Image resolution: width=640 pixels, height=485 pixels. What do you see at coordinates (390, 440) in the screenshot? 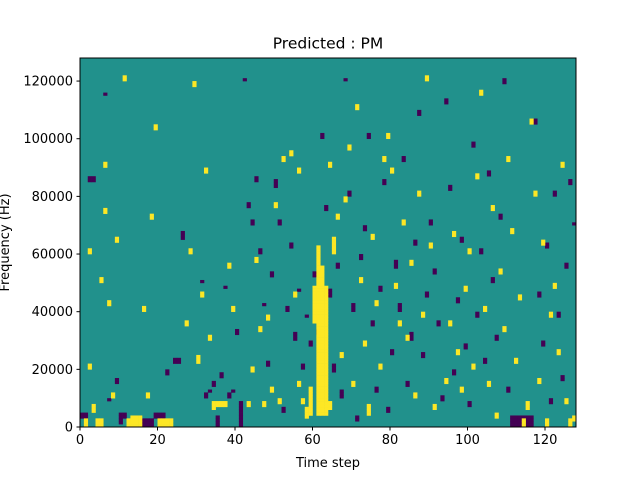
I see `x-tick-label: 80` at bounding box center [390, 440].